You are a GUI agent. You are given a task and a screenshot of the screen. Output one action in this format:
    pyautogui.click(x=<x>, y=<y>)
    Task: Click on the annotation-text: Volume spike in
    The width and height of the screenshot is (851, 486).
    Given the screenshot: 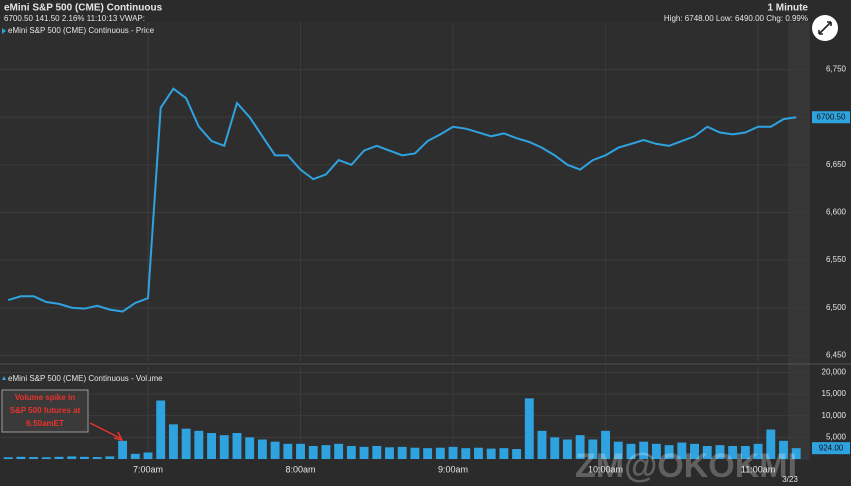 What is the action you would take?
    pyautogui.click(x=45, y=397)
    